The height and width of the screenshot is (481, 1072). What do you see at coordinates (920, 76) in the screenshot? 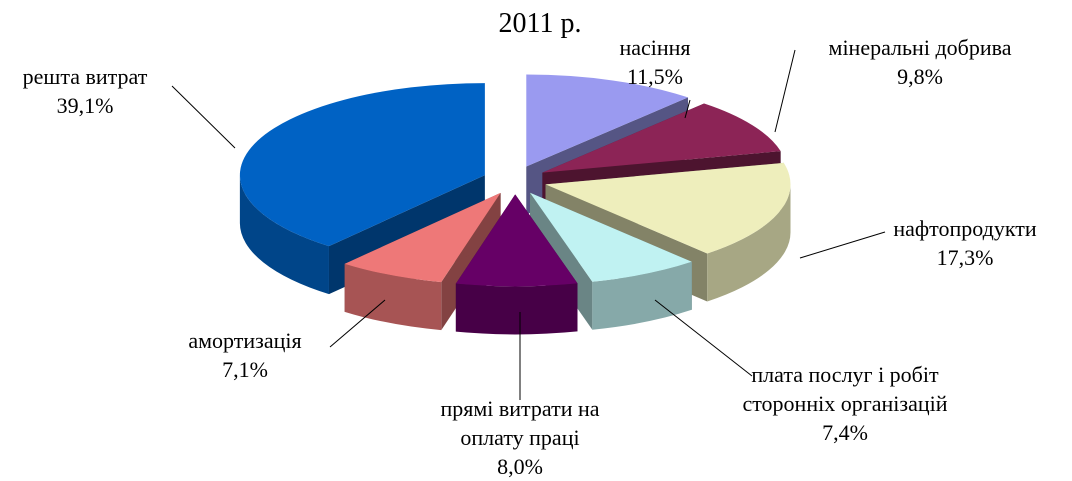
I see `value-label: 9,8%` at bounding box center [920, 76].